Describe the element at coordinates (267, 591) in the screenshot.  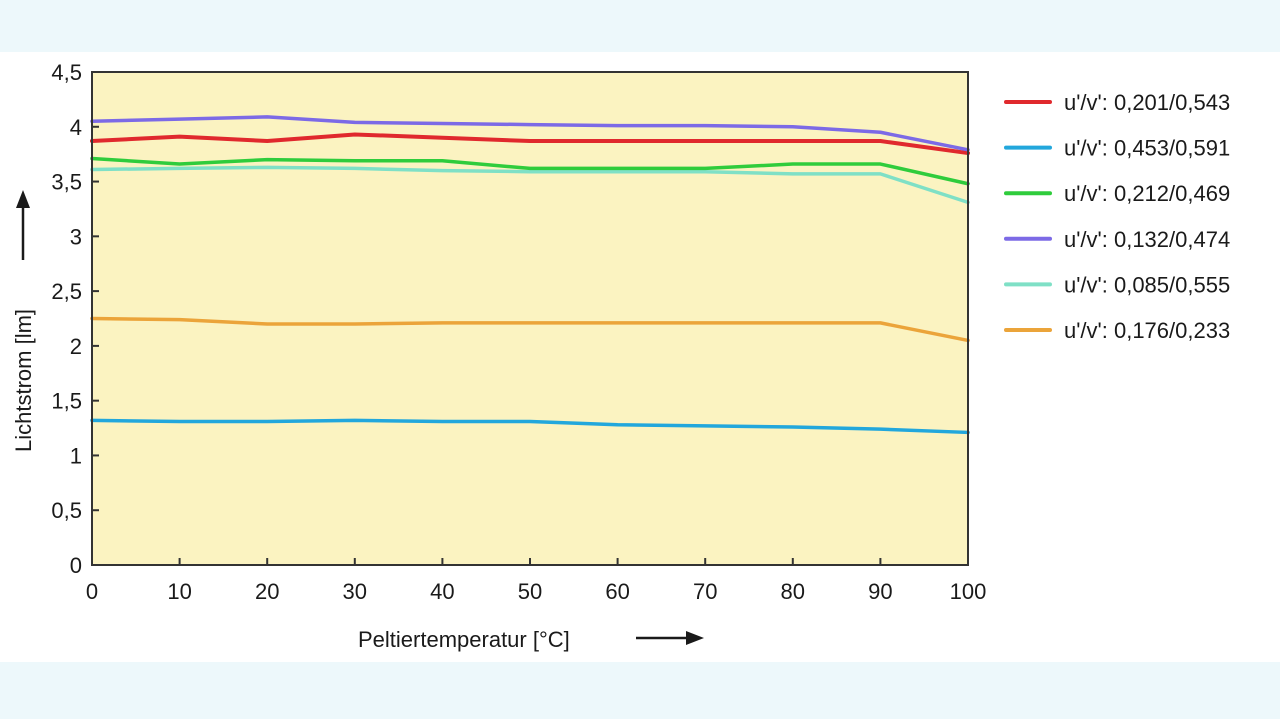
I see `x-tick-label: 20` at that location.